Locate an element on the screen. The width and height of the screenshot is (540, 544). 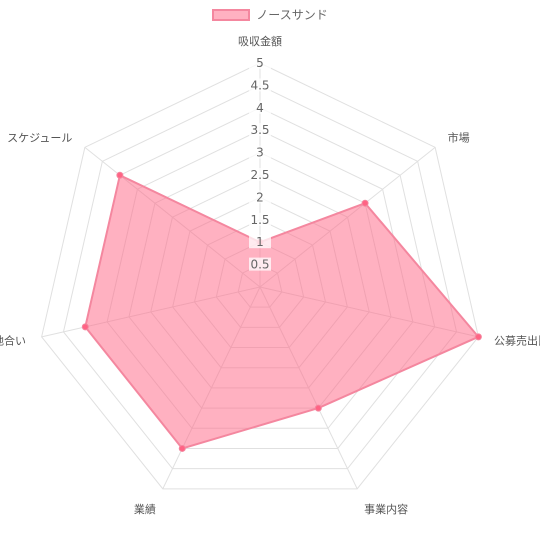
tick-label: 4.5 is located at coordinates (259, 85).